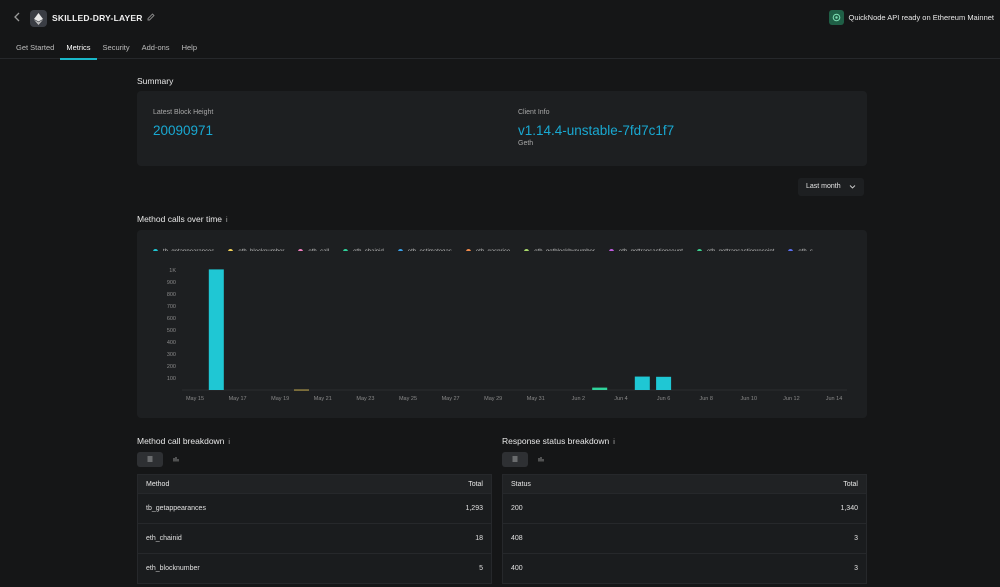 The image size is (1000, 587). I want to click on tab-help: Help, so click(189, 47).